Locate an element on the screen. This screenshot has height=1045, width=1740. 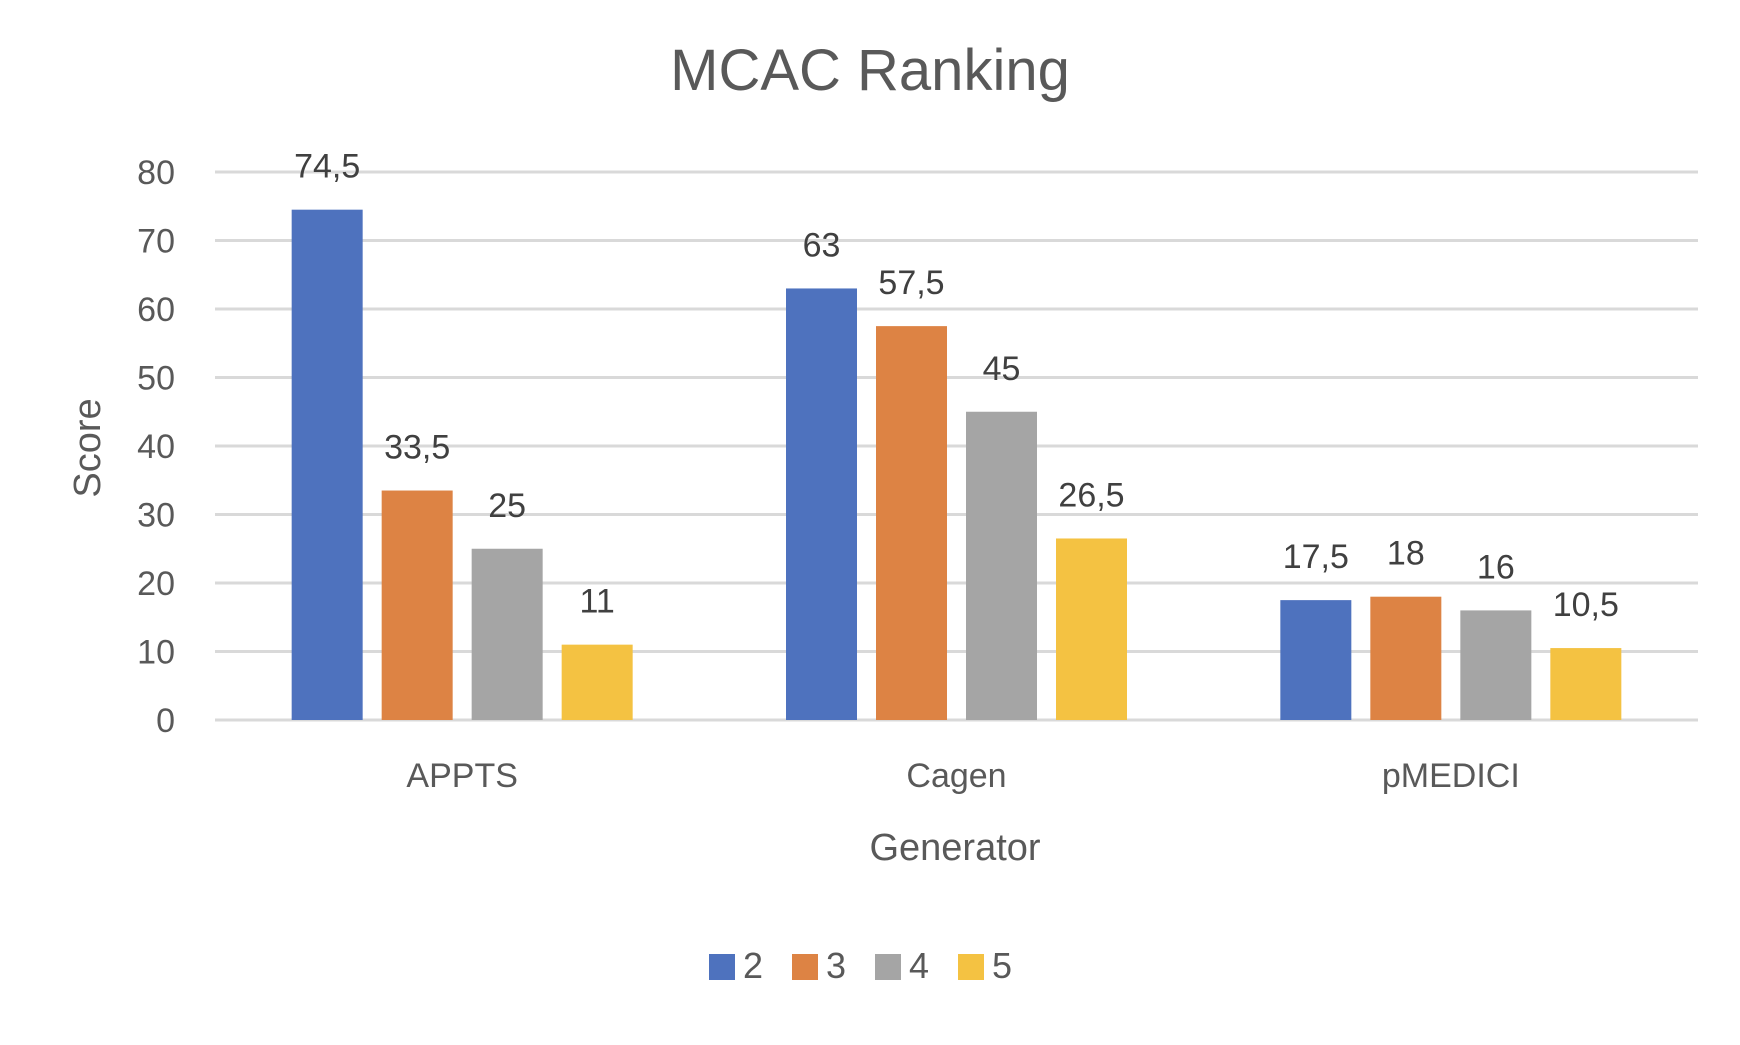
data-label: 11 is located at coordinates (597, 602).